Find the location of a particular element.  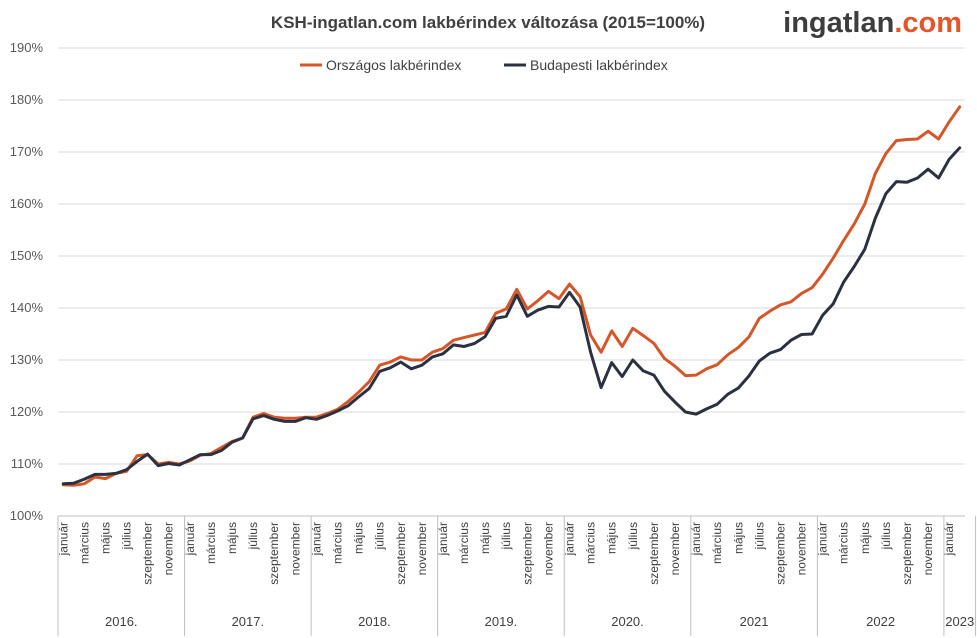

logo-part1: ingatlan is located at coordinates (838, 23).